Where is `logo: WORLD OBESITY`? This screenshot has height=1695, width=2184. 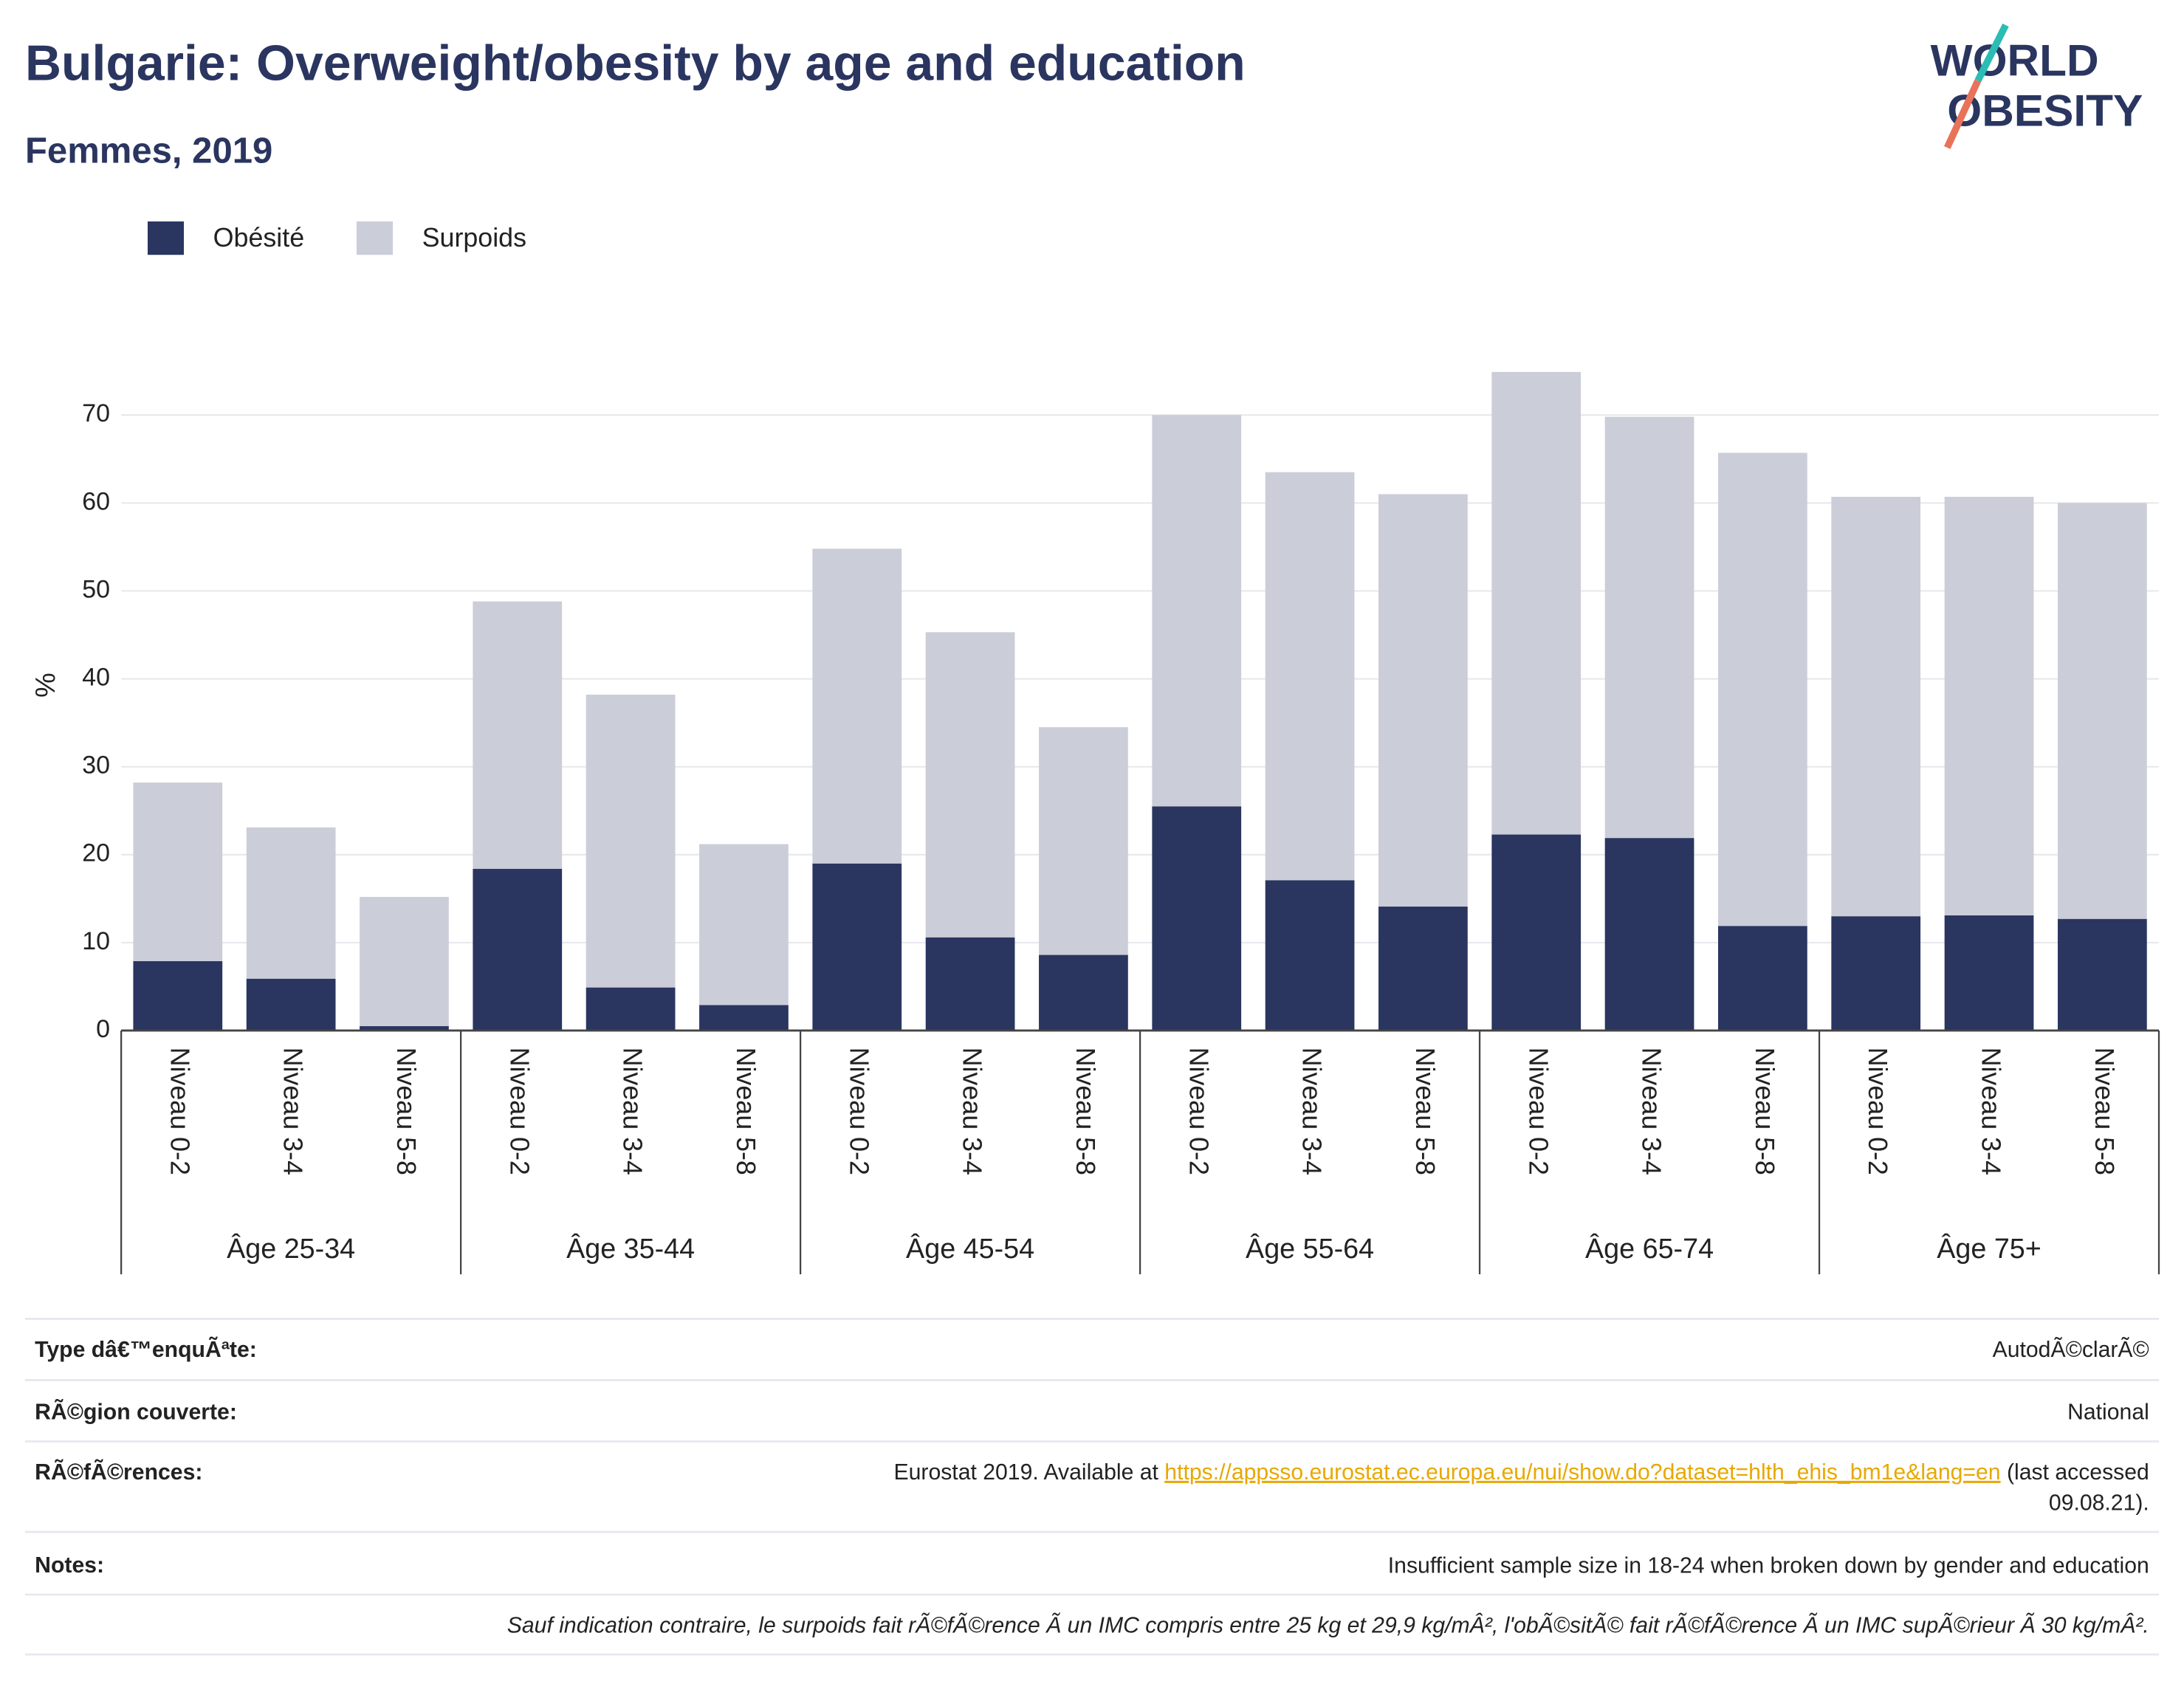 logo: WORLD OBESITY is located at coordinates (2037, 86).